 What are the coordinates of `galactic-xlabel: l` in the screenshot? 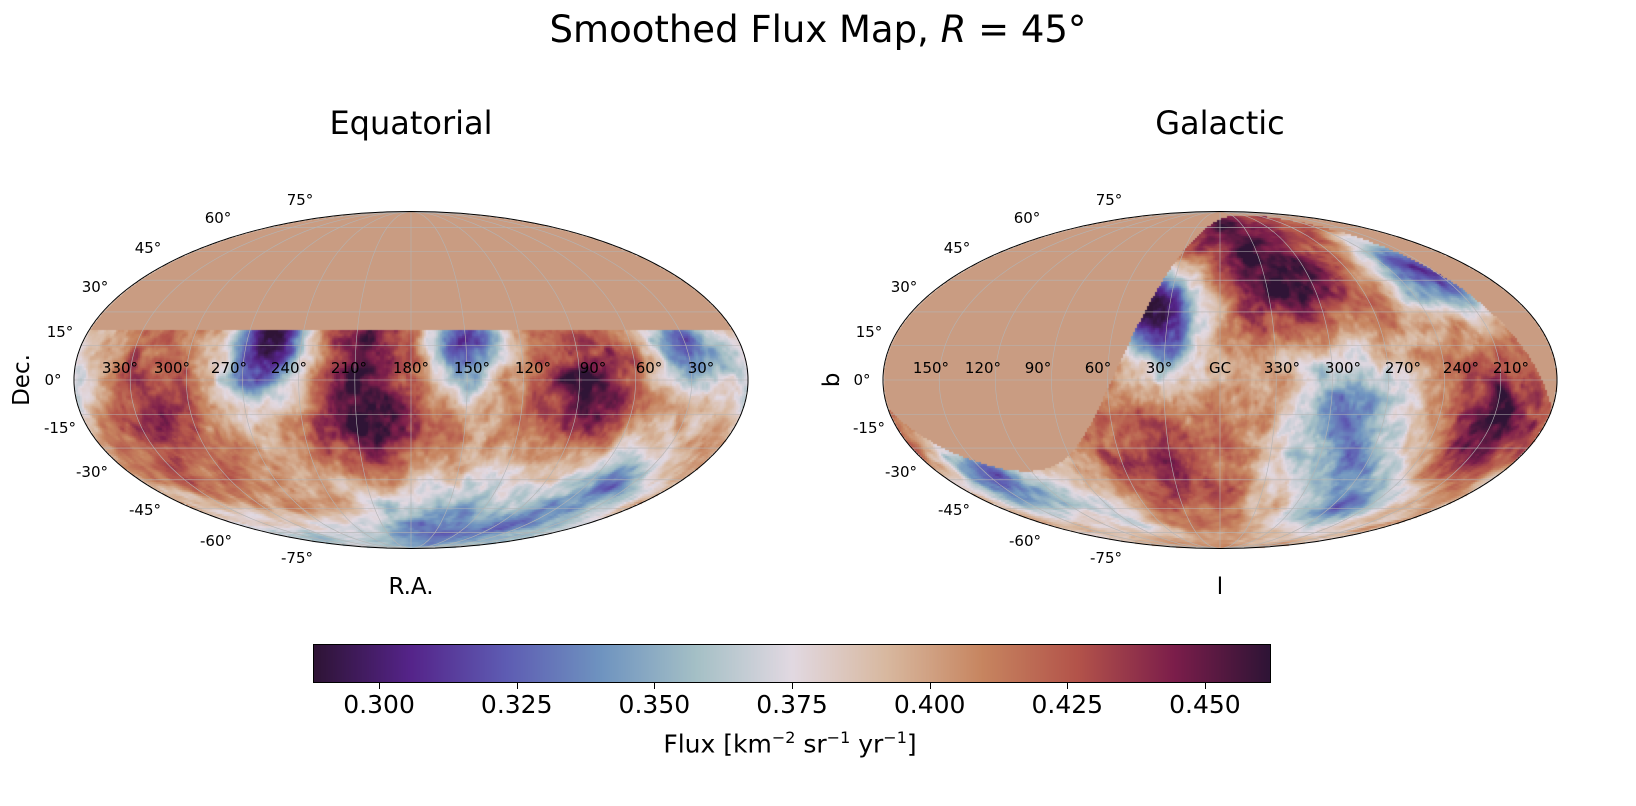 It's located at (1220, 587).